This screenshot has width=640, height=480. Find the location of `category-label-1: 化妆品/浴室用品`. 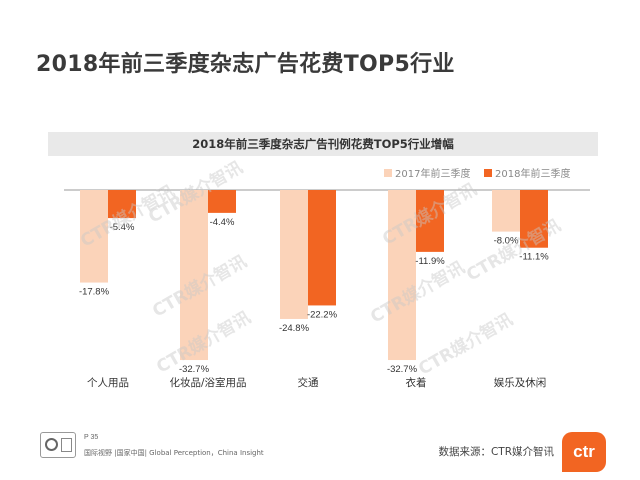

category-label-1: 化妆品/浴室用品 is located at coordinates (207, 382).